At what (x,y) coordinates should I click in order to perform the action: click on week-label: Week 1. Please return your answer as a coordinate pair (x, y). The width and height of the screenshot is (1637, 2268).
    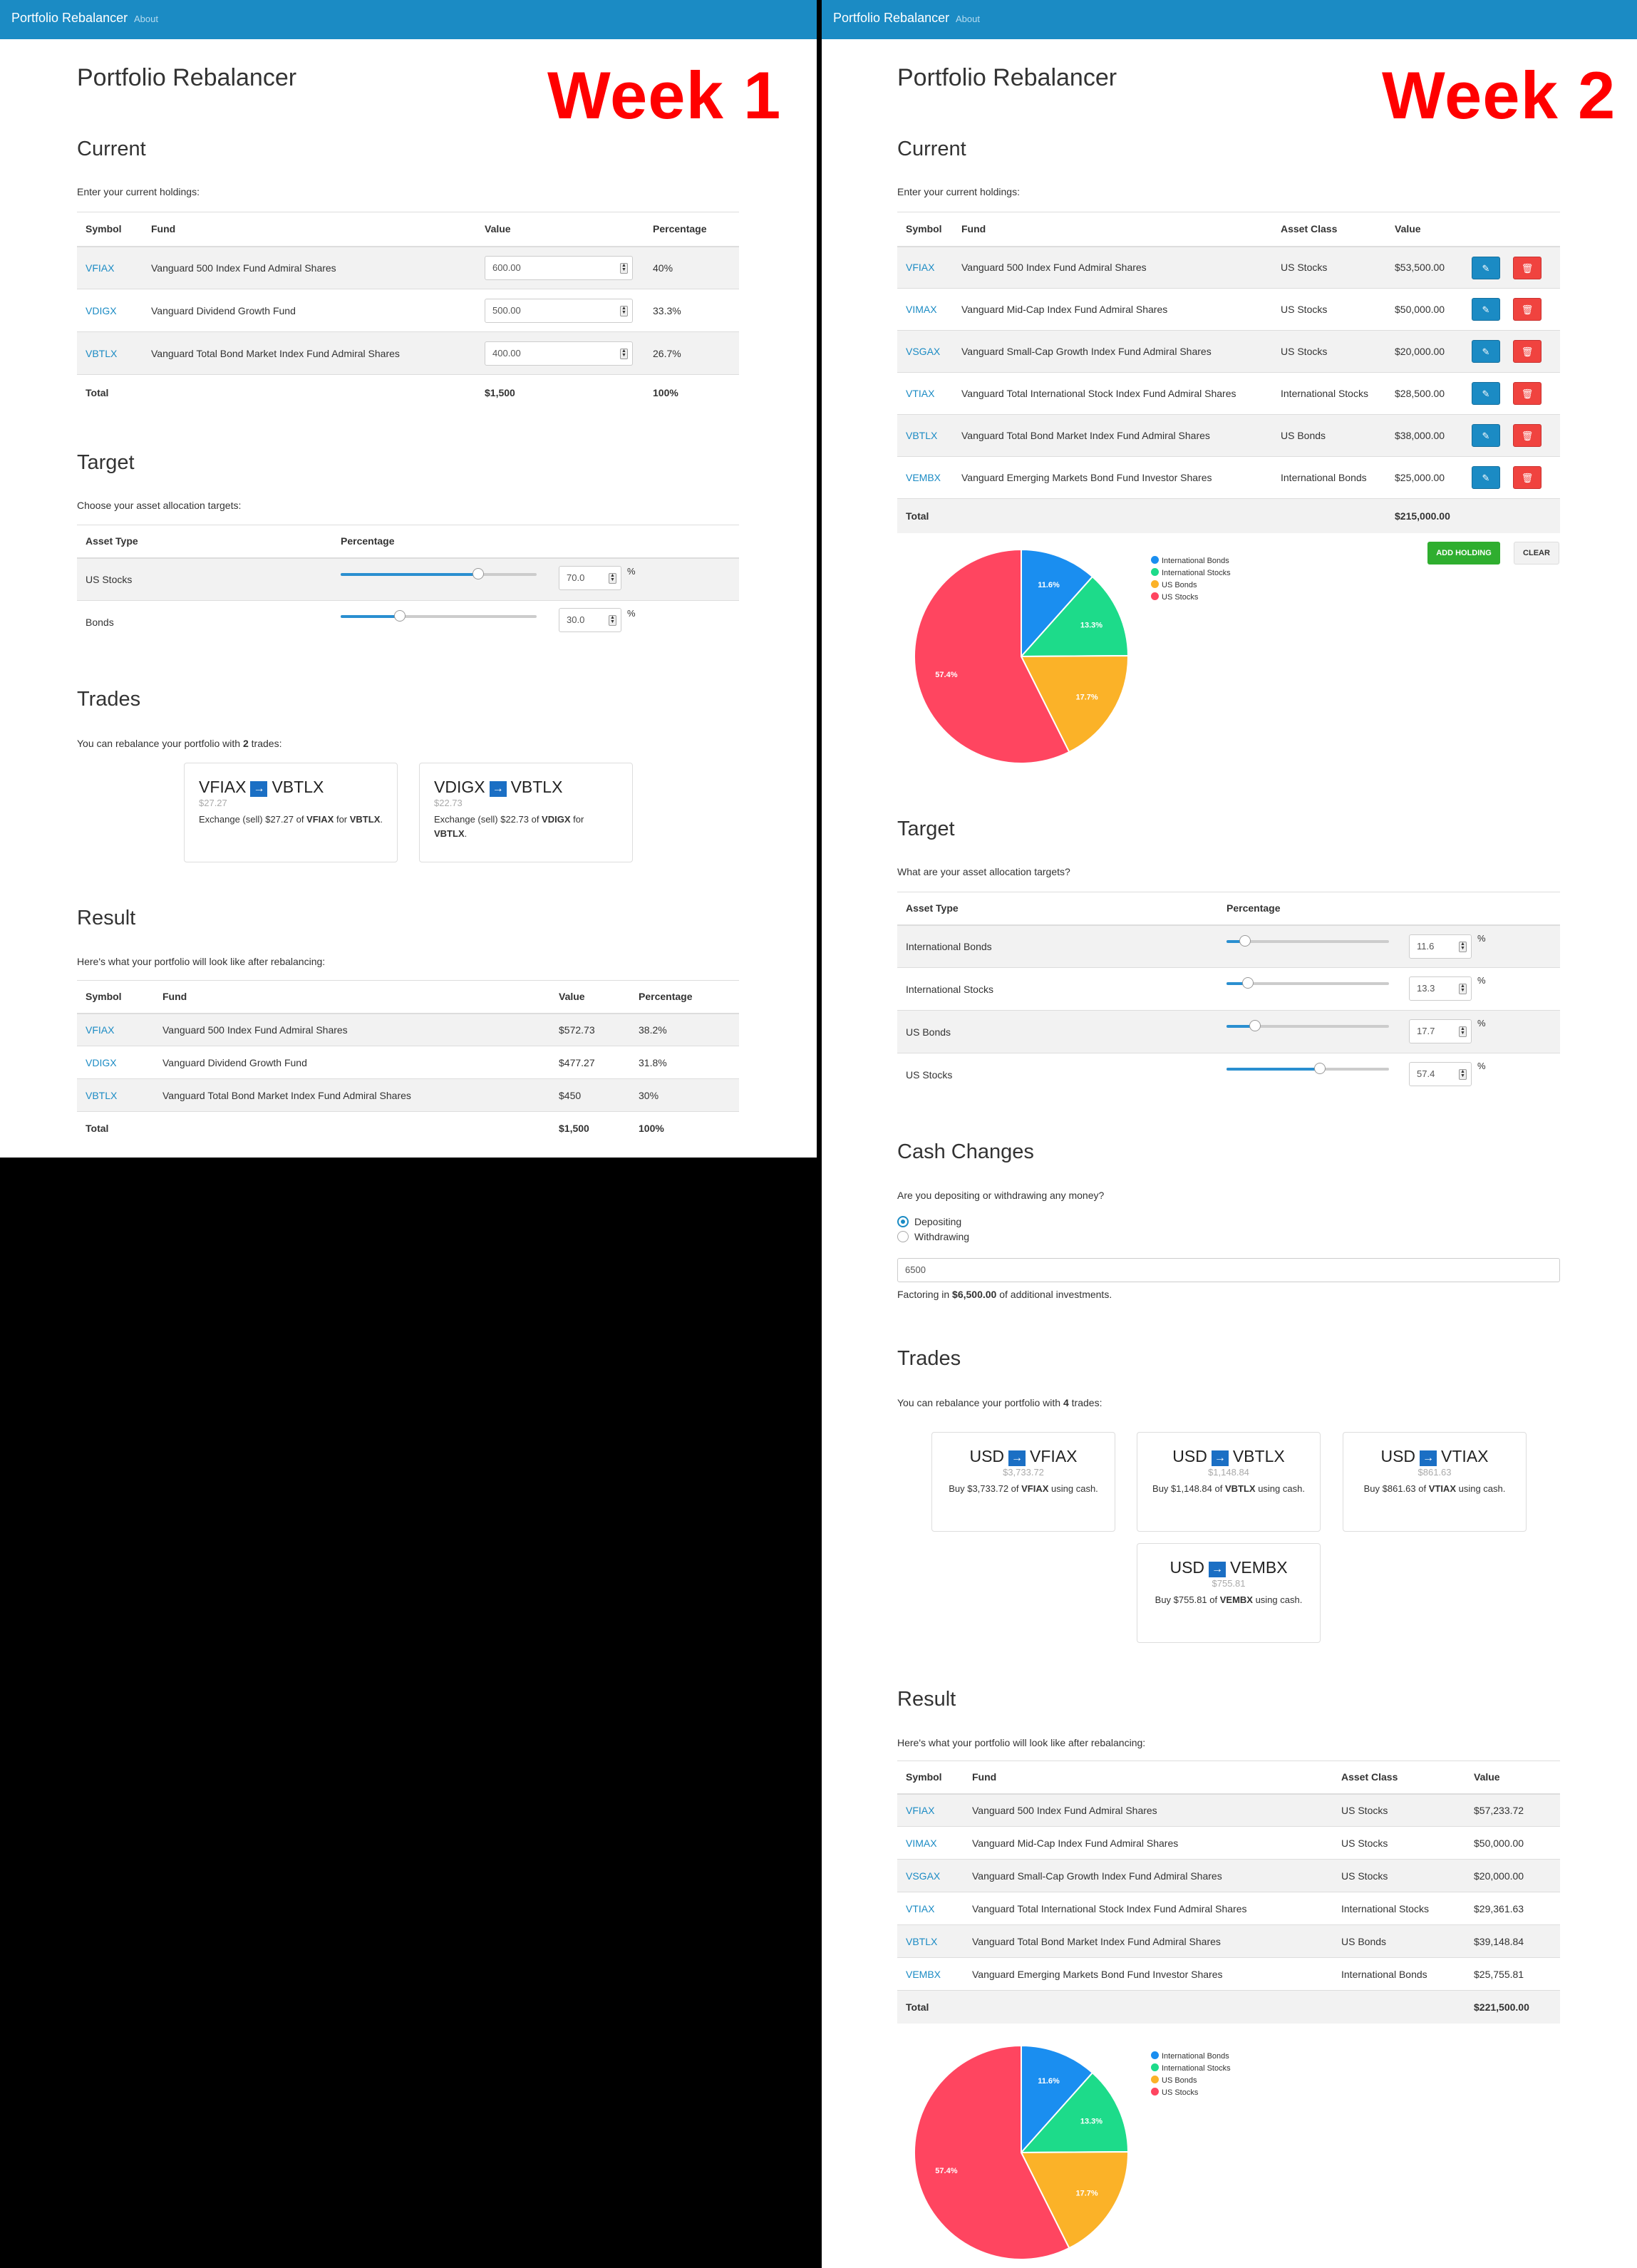
    Looking at the image, I should click on (664, 95).